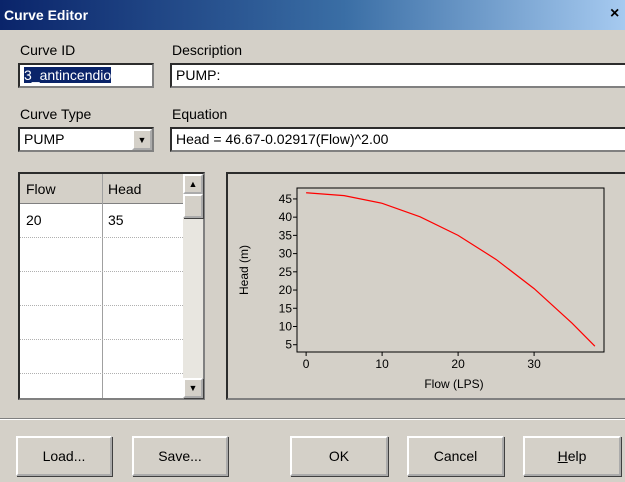 This screenshot has width=625, height=482. What do you see at coordinates (286, 235) in the screenshot?
I see `y-tick-label: 35` at bounding box center [286, 235].